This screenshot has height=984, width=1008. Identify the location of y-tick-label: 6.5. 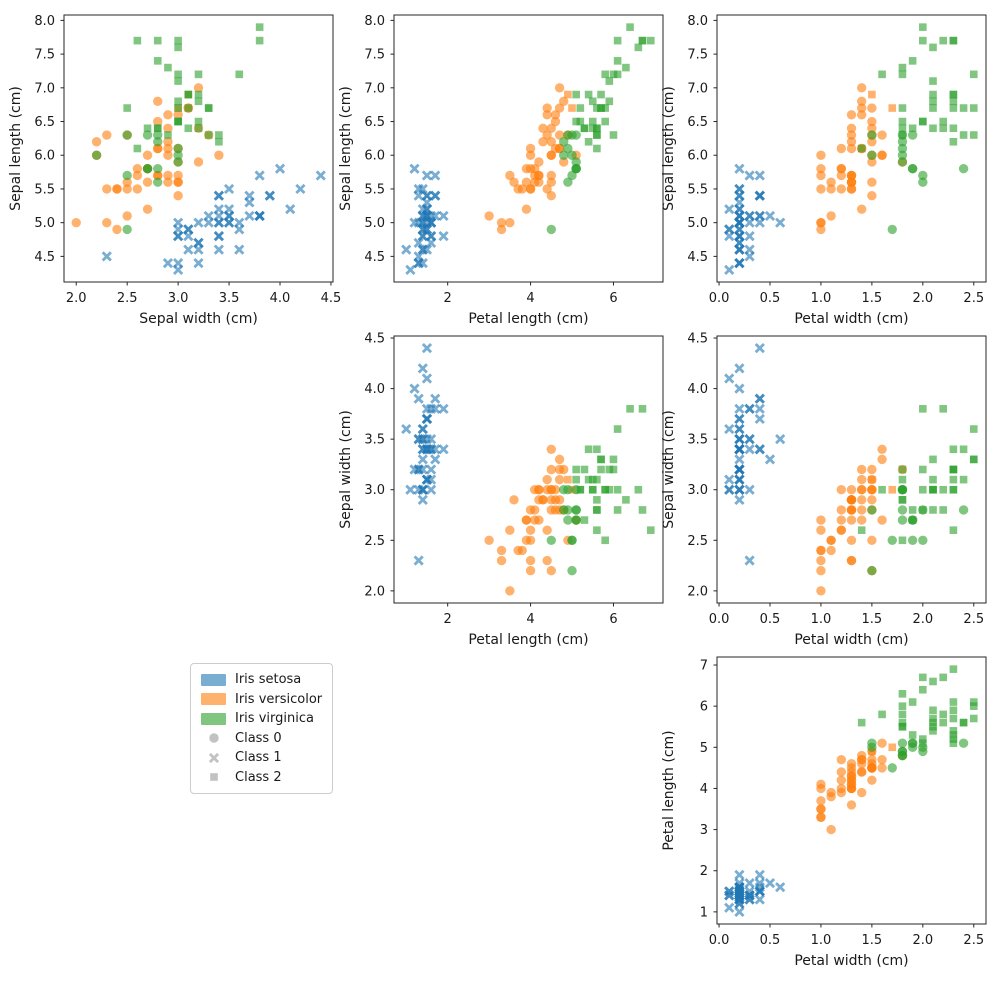
(374, 122).